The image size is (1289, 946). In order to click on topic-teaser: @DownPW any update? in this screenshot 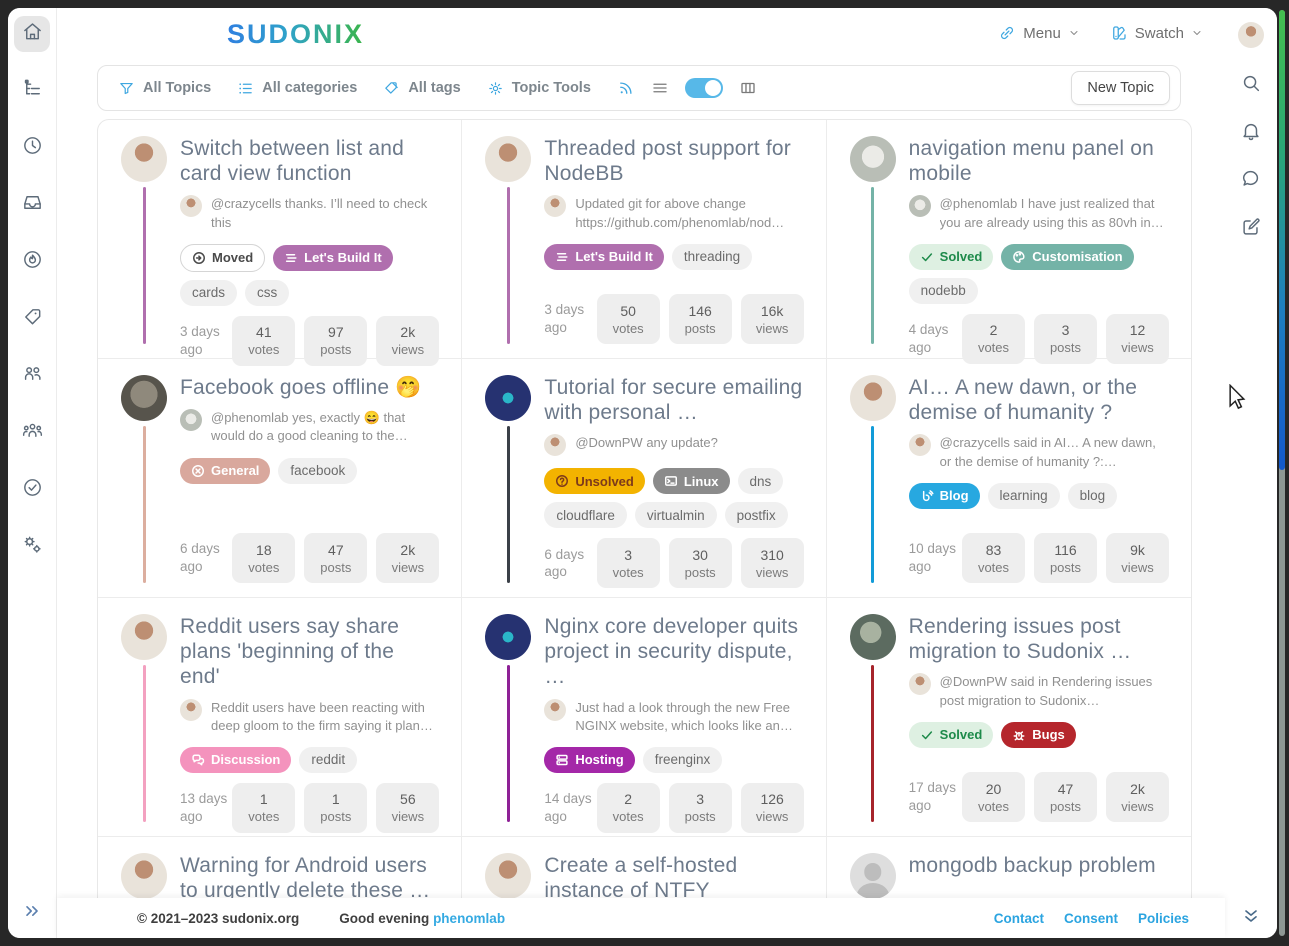, I will do `click(673, 445)`.